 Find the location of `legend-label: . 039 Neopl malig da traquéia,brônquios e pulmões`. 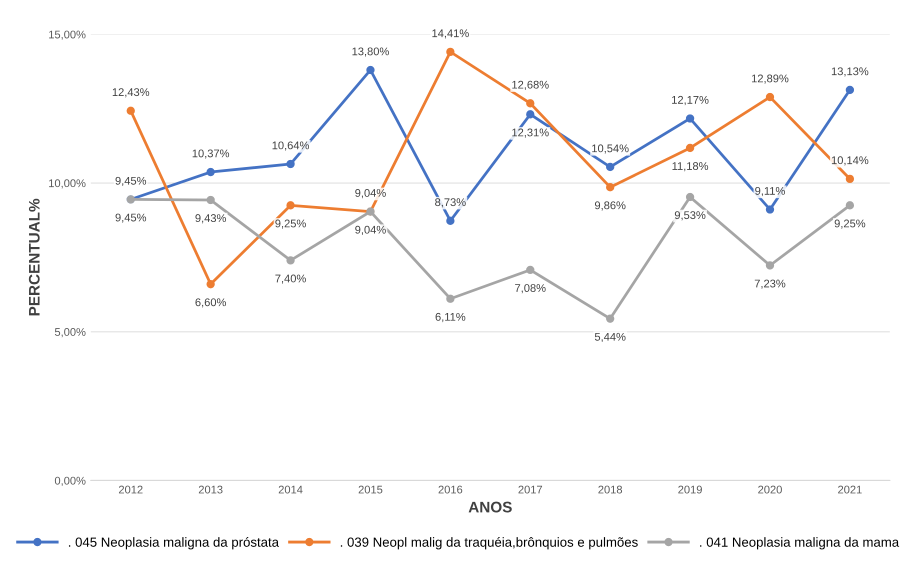

legend-label: . 039 Neopl malig da traquéia,brônquios e pulmões is located at coordinates (489, 543).